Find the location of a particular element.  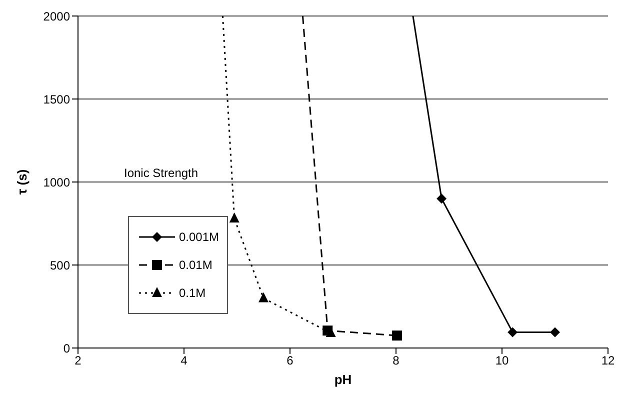

x-tick-label: 10 is located at coordinates (502, 361).